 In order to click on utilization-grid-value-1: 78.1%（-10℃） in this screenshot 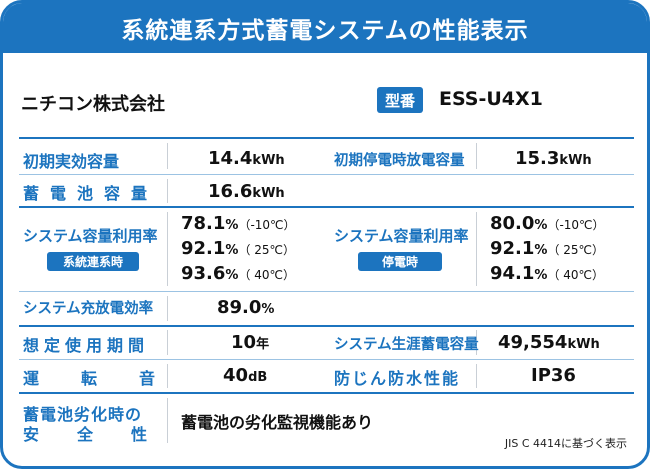, I will do `click(238, 223)`.